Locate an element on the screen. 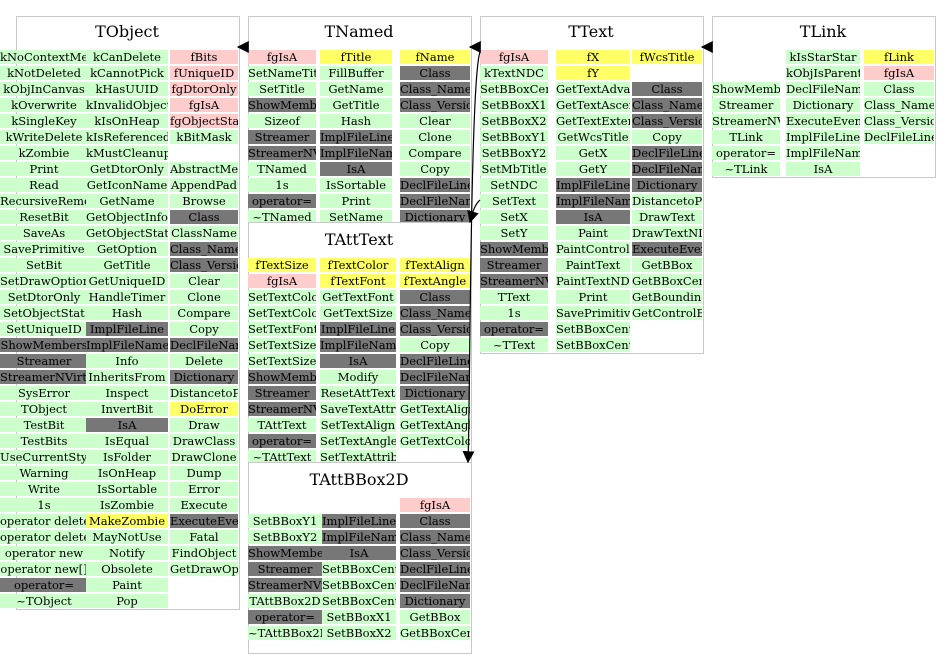 Image resolution: width=949 pixels, height=656 pixels. member-cell: SetBBoxY2 is located at coordinates (285, 537).